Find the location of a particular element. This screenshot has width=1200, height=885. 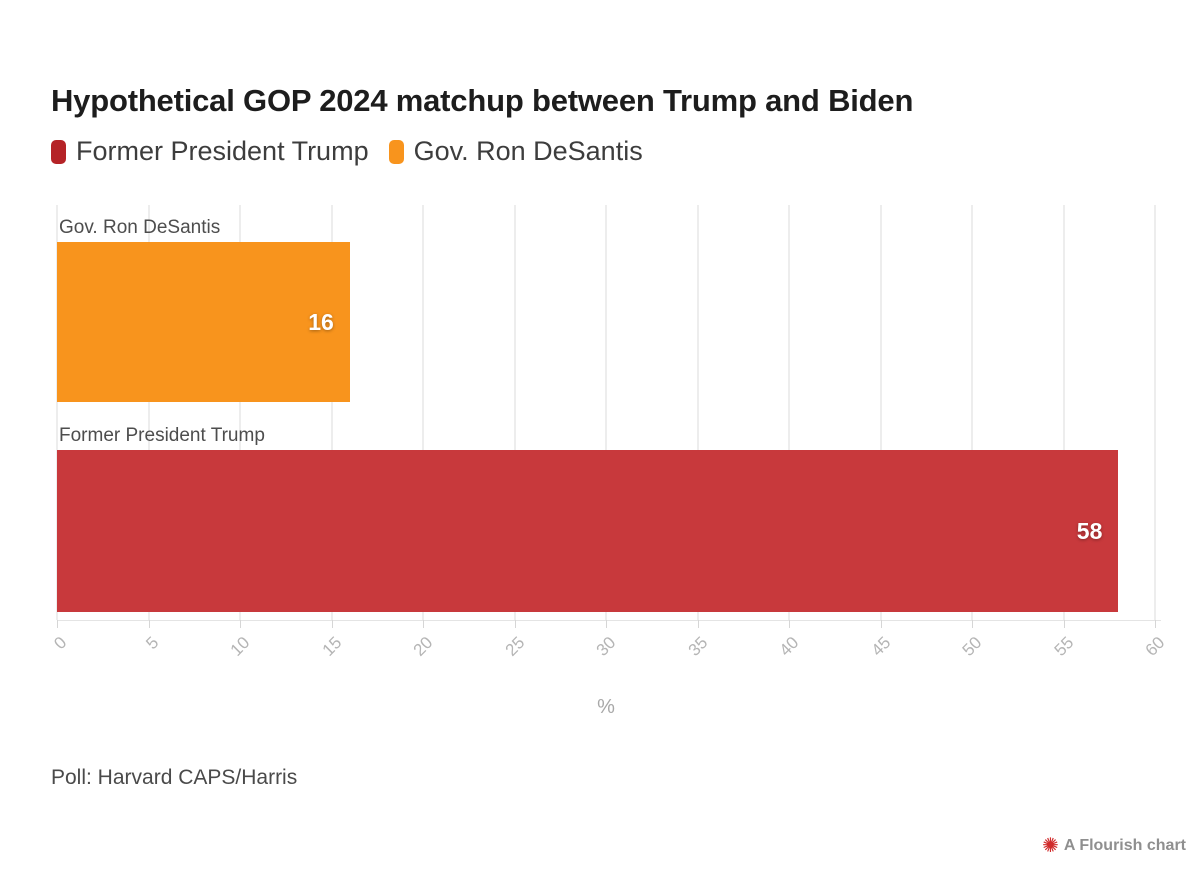

x-axis-line is located at coordinates (609, 620).